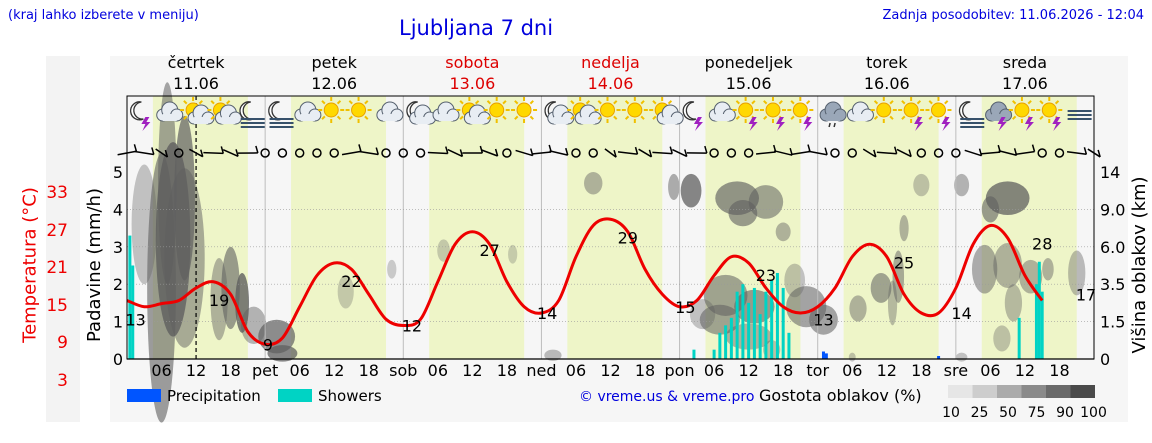  Describe the element at coordinates (118, 266) in the screenshot. I see `precip-ticks: 0 1 2 3 4 5` at that location.